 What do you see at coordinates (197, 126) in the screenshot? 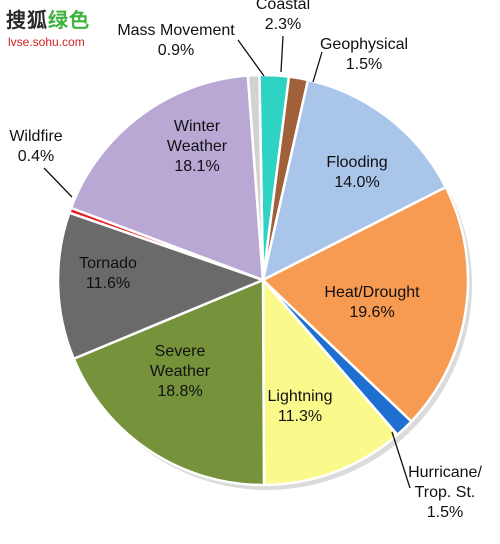
I see `slice-label-winter-weather-line-1: Winter` at bounding box center [197, 126].